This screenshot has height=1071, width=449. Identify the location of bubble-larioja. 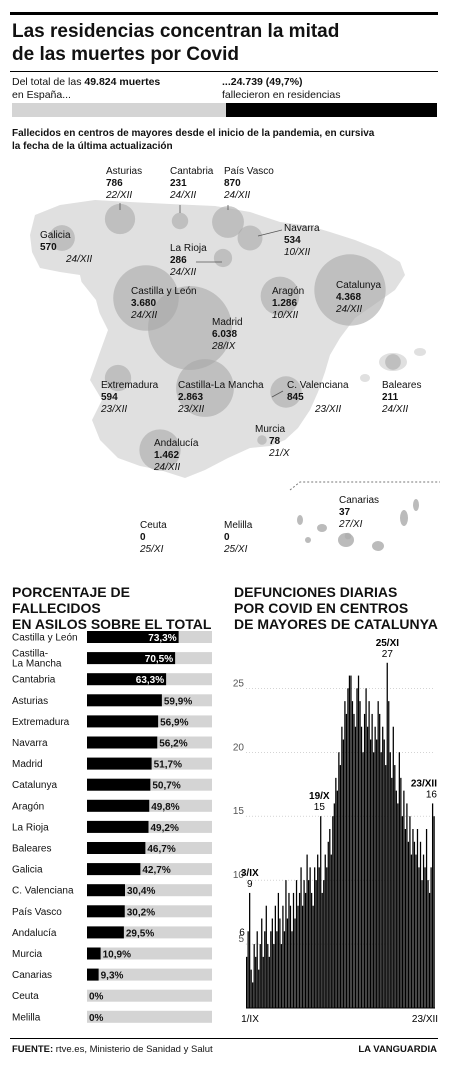
(223, 258).